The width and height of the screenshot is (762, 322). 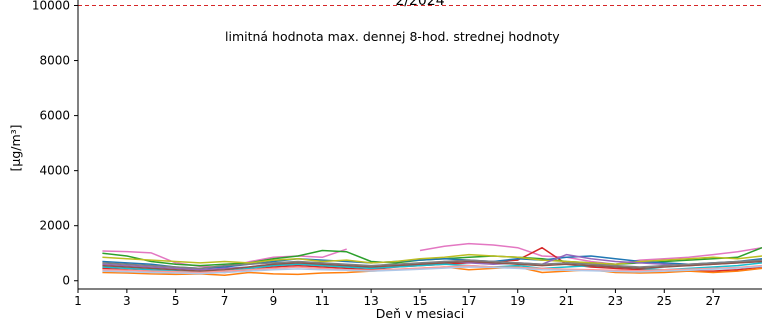 What do you see at coordinates (517, 301) in the screenshot?
I see `x-tick-label: 19` at bounding box center [517, 301].